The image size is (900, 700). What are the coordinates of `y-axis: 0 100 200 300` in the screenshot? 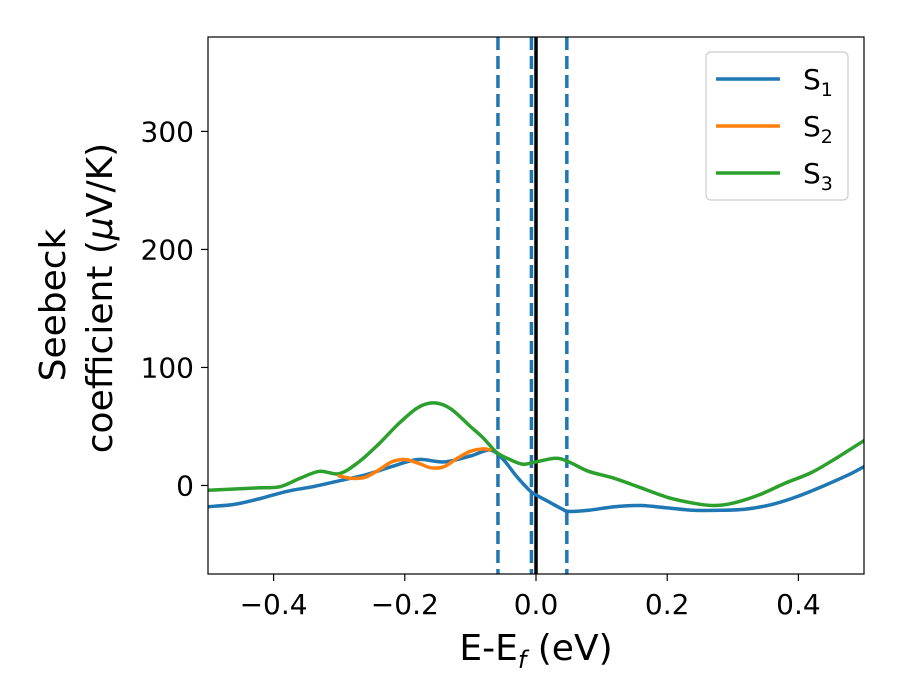 It's located at (174, 308).